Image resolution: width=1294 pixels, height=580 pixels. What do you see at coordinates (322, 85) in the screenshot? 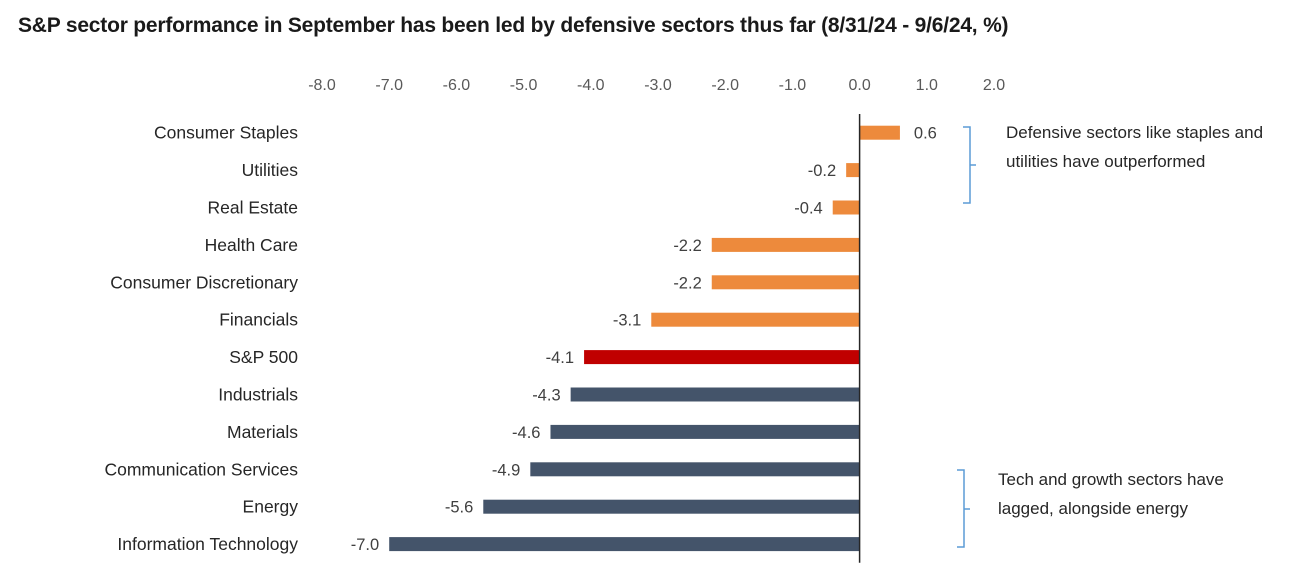
I see `x-tick-label: -8.0` at bounding box center [322, 85].